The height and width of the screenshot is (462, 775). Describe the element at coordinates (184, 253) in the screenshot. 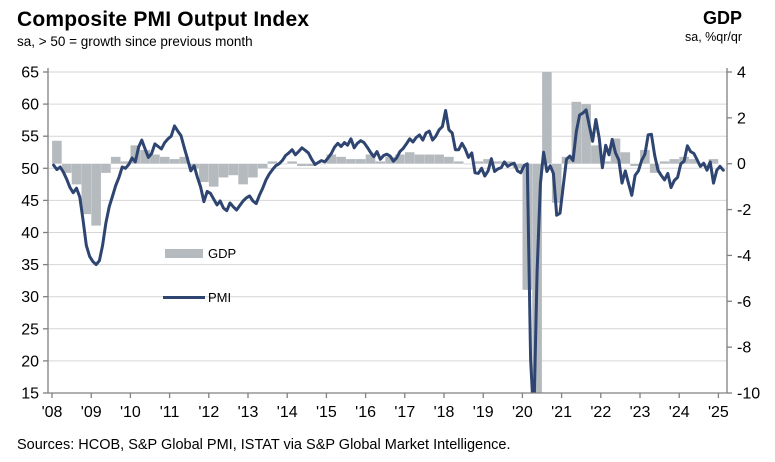

I see `gdp-bar-swatch` at that location.